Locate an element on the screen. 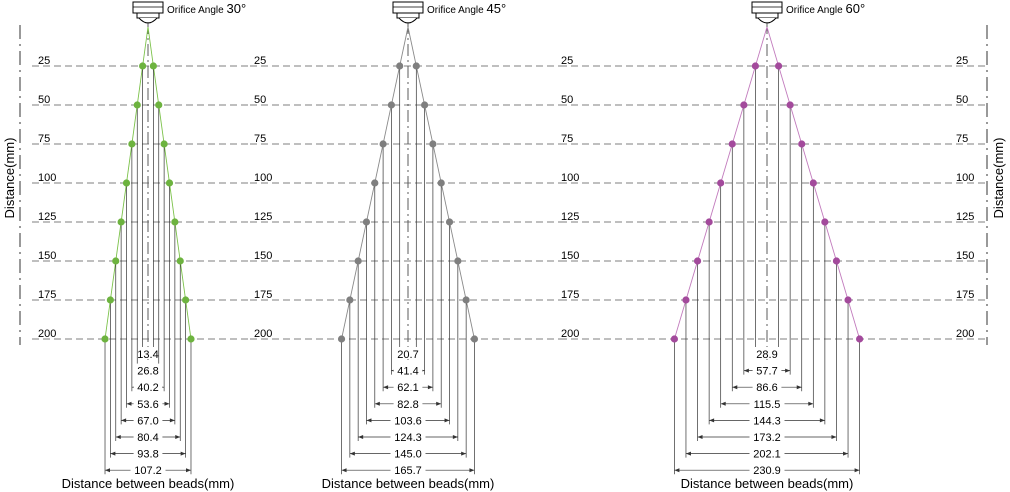 The image size is (1010, 492). width-label: 165.7 is located at coordinates (408, 471).